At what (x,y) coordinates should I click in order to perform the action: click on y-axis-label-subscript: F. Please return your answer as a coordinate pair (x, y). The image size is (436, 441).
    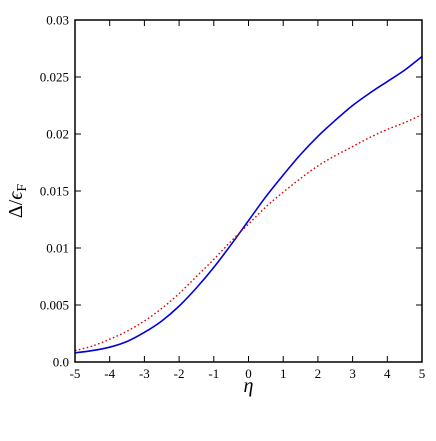
    Looking at the image, I should click on (22, 188).